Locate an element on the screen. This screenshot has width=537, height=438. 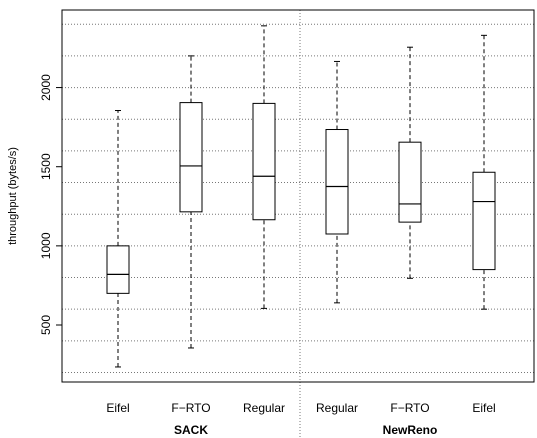
y-tick-label: 1000 is located at coordinates (46, 245).